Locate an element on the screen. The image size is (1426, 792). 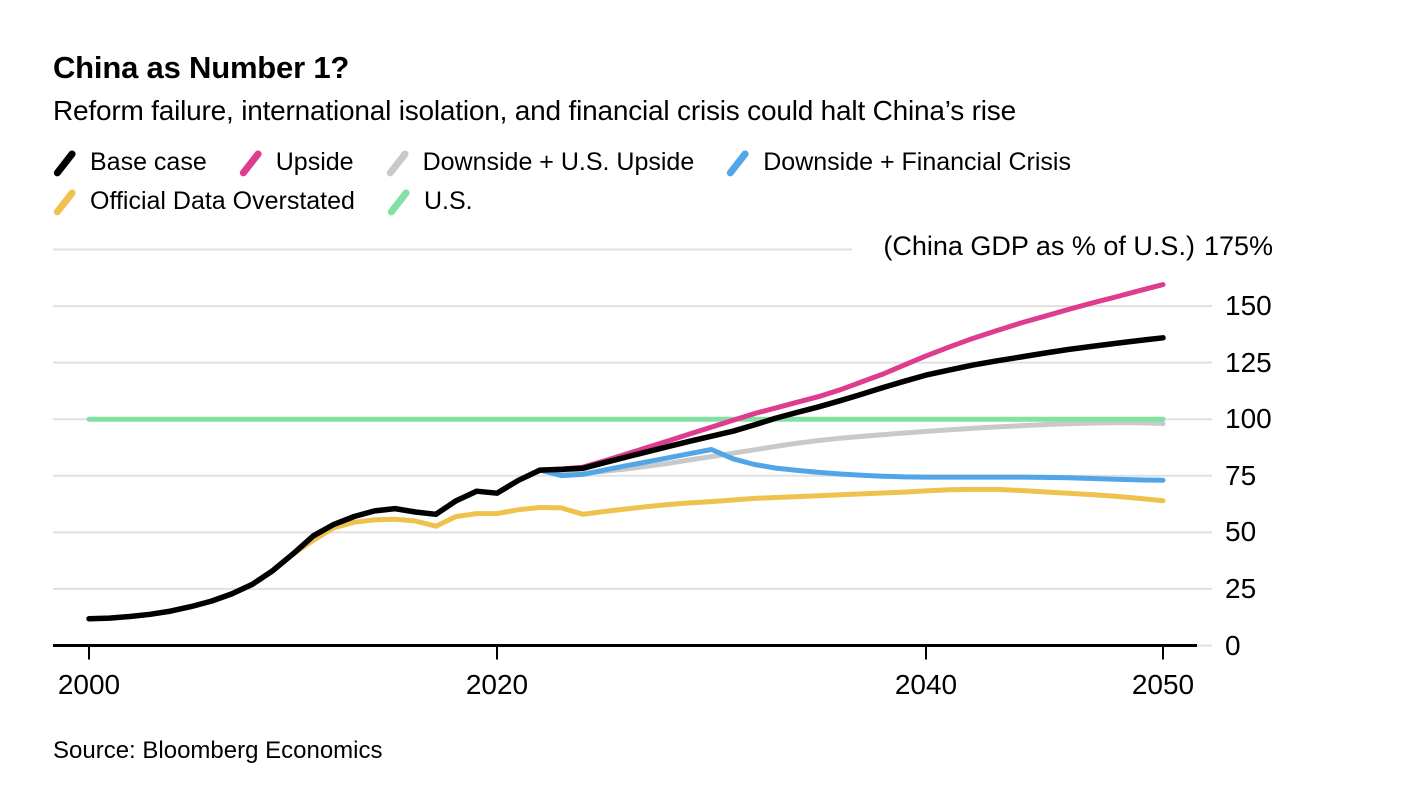
series-line-downside-financial-crisis is located at coordinates (851, 465).